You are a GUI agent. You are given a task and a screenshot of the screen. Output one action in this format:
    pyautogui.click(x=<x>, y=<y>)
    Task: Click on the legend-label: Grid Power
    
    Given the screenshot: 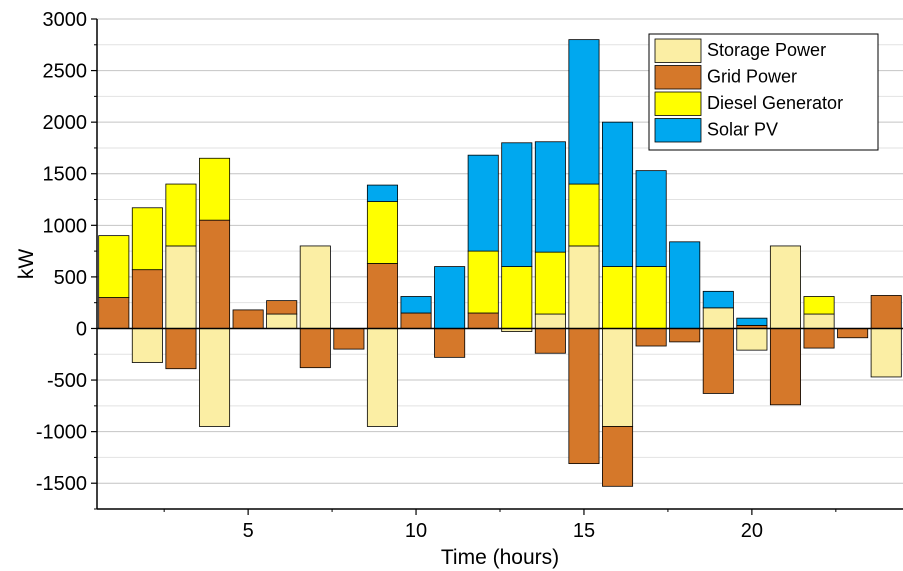 What is the action you would take?
    pyautogui.click(x=752, y=77)
    